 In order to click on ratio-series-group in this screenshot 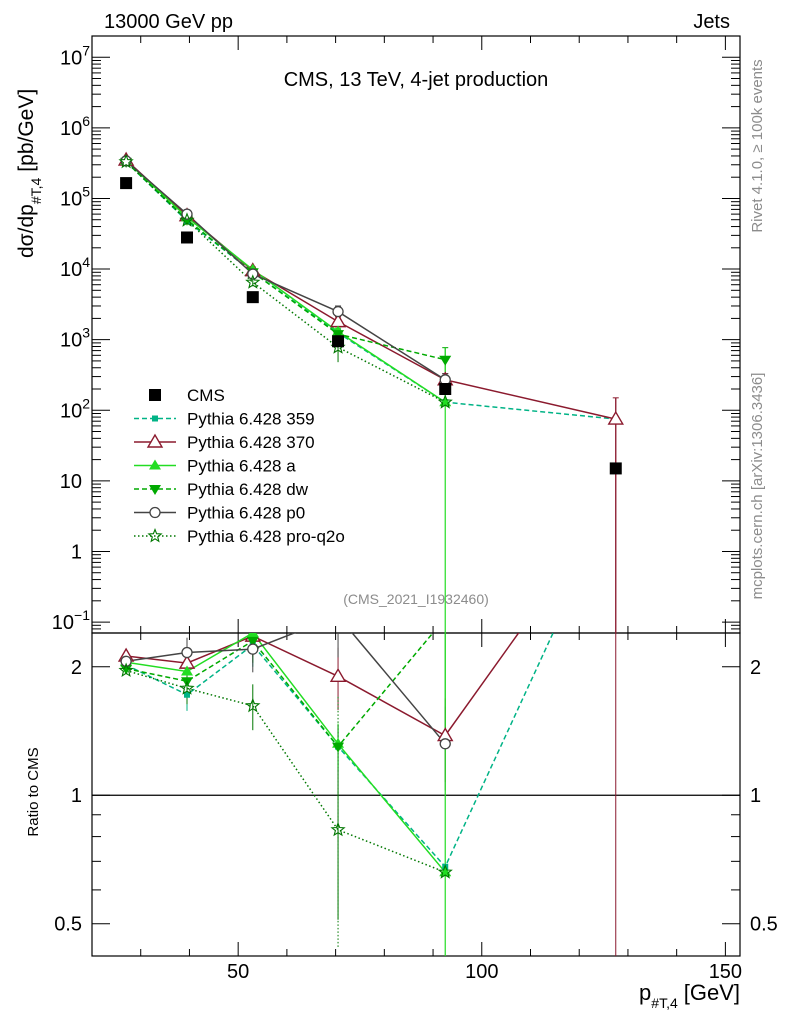, I will do `click(339, 753)`.